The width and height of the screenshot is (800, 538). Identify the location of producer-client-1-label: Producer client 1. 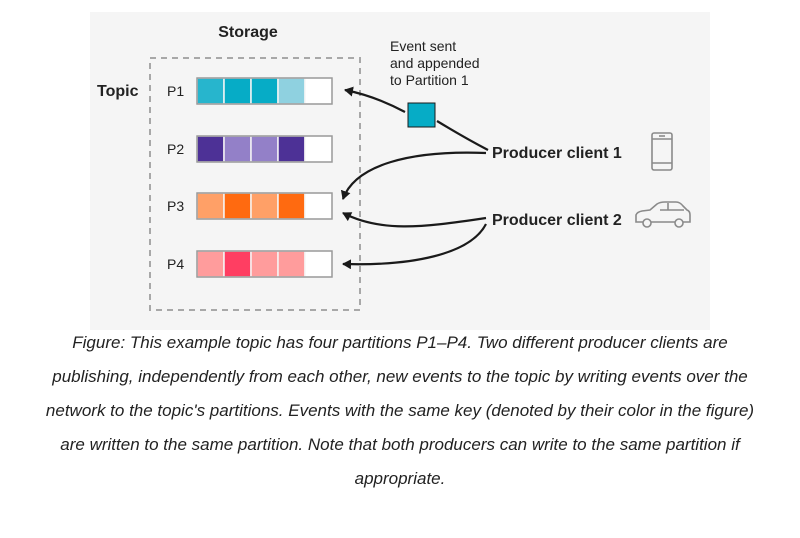
(557, 153).